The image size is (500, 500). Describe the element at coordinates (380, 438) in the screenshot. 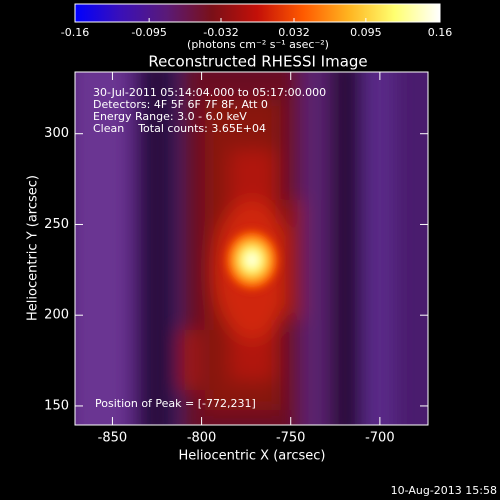

I see `x-tick-label: -700` at that location.